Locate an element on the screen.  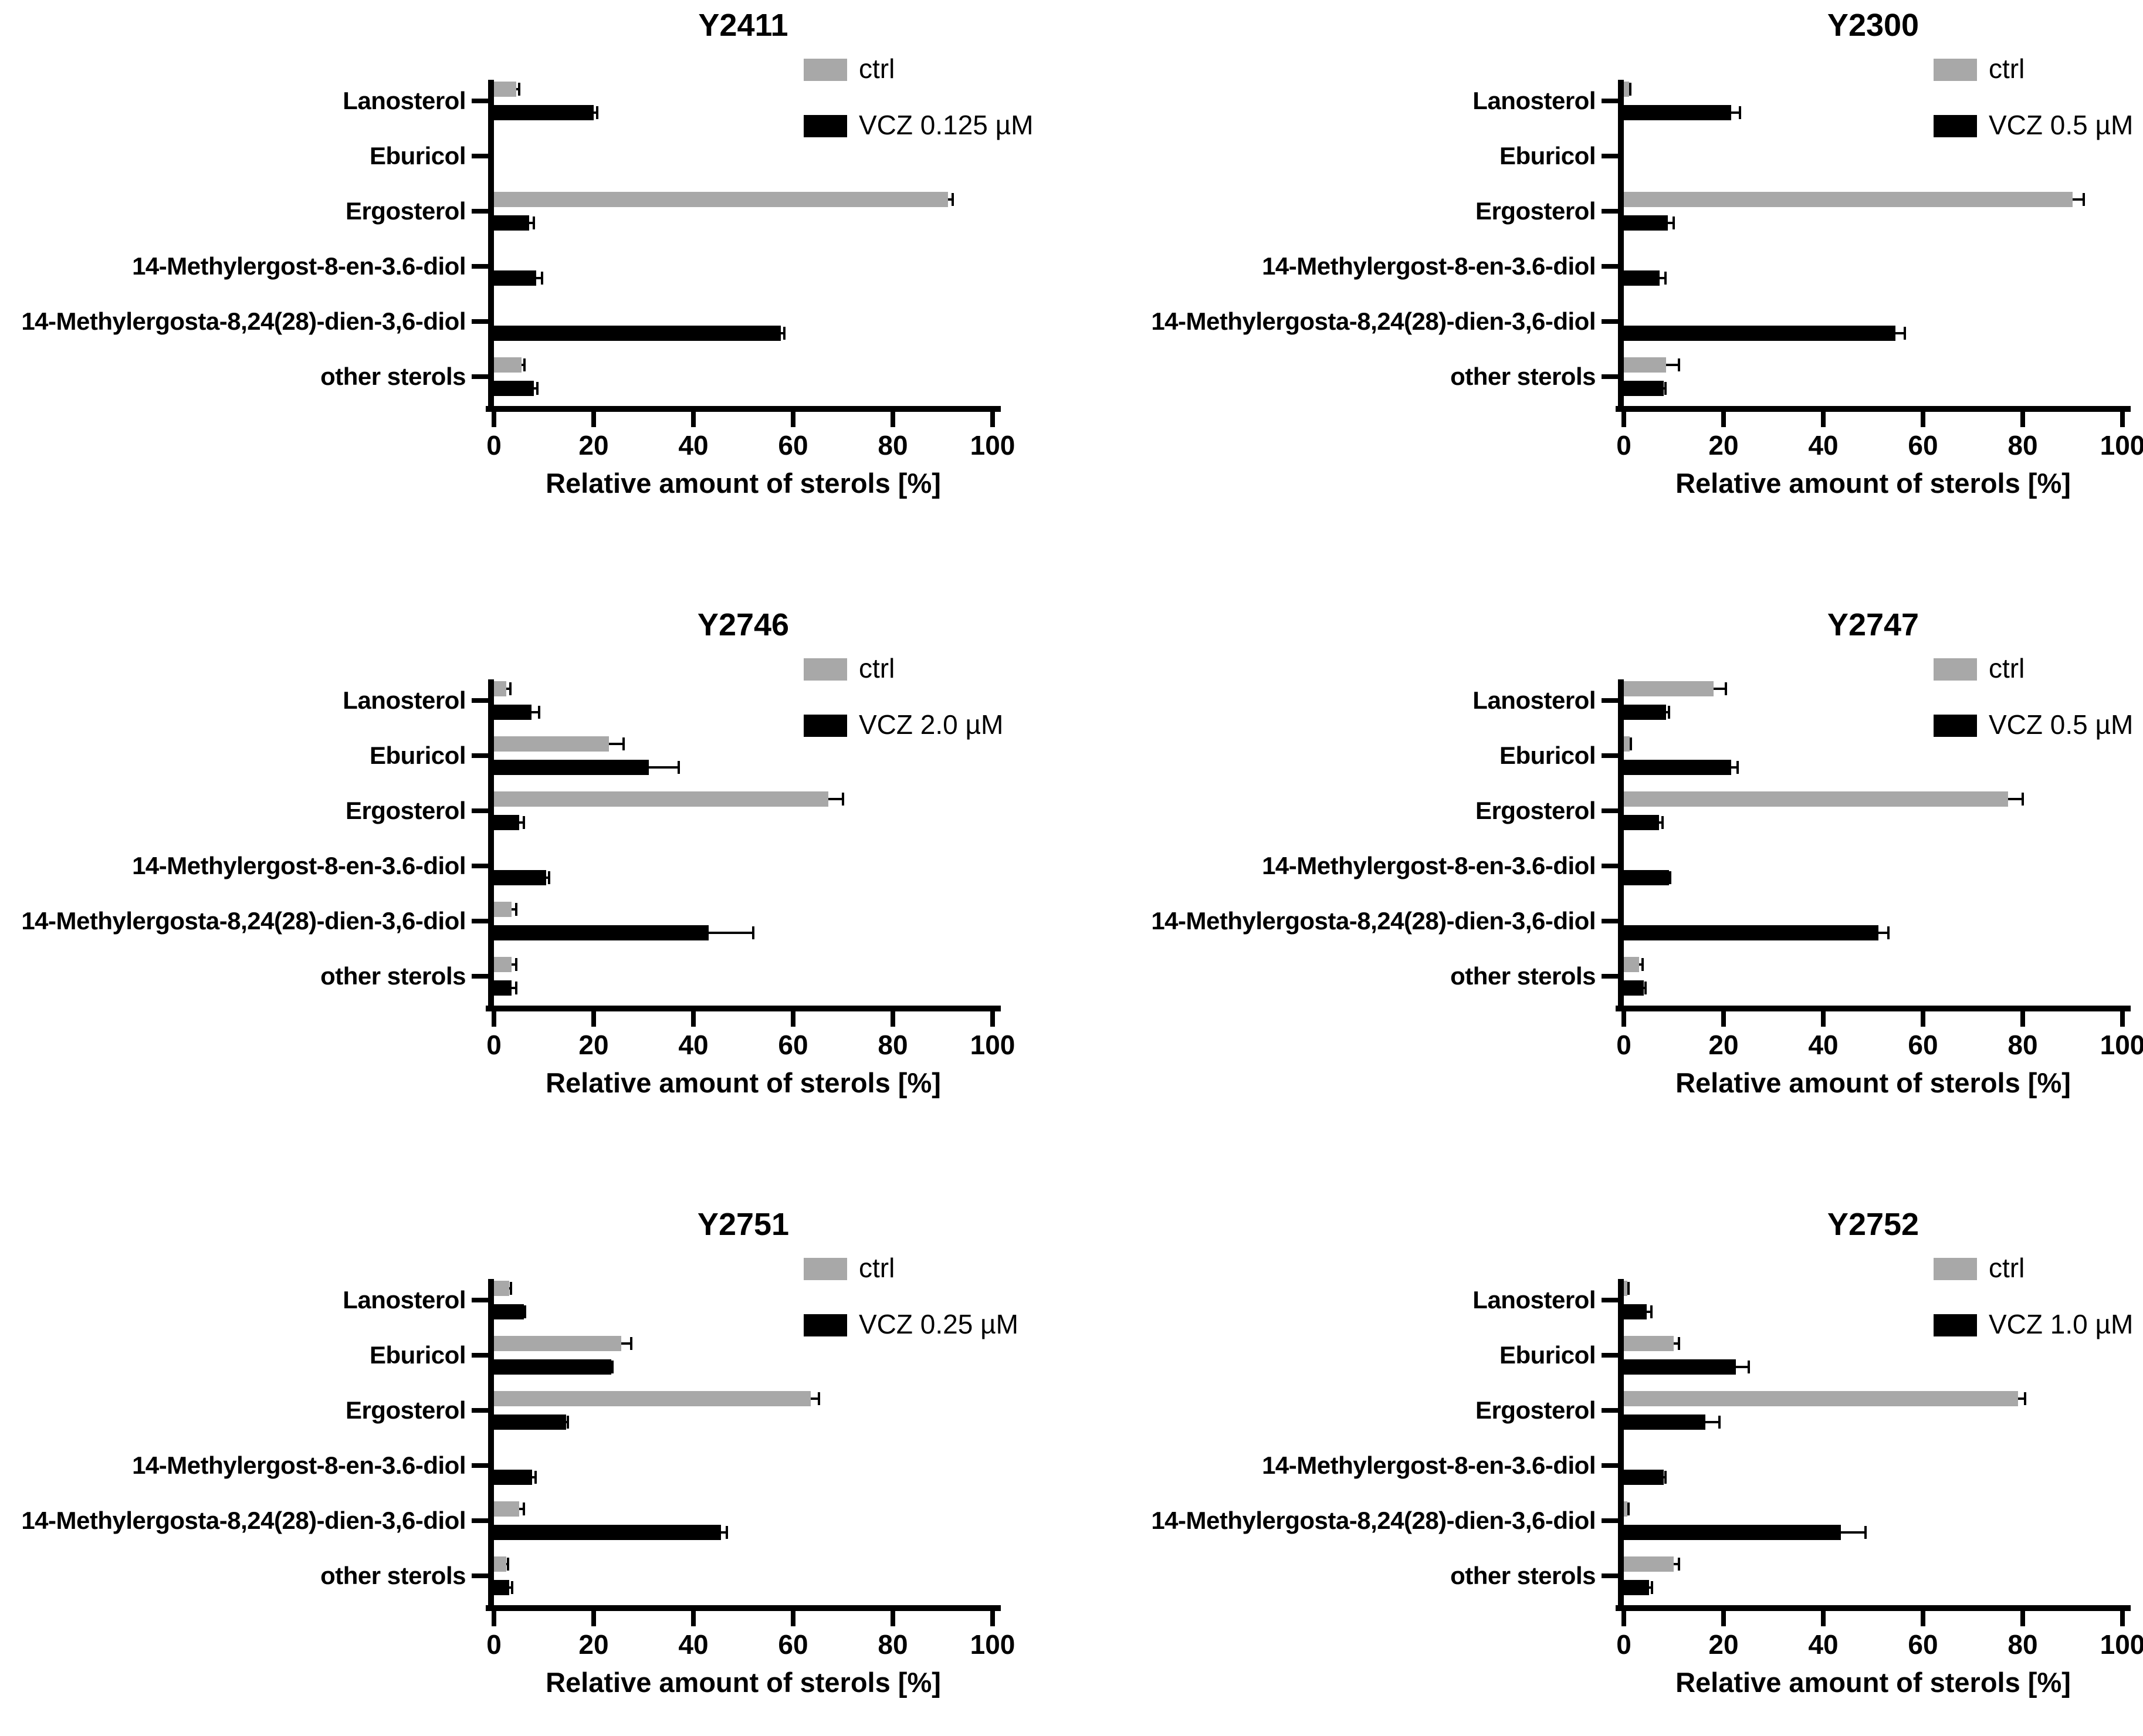
bar-ctrl-14-methylergosta-8-24-28-dien-3-6-diol is located at coordinates (506, 1509).